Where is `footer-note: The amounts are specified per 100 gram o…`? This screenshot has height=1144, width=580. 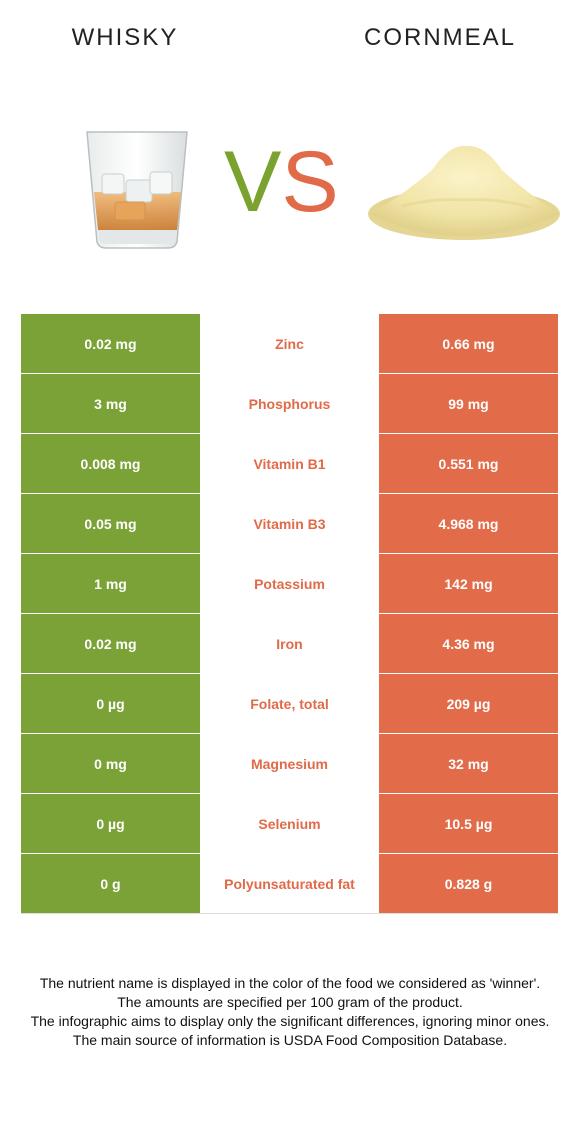 footer-note: The amounts are specified per 100 gram o… is located at coordinates (290, 1002).